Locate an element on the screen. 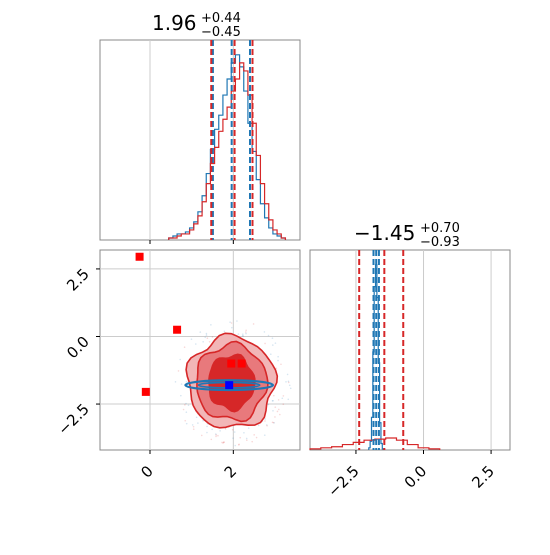 This screenshot has width=550, height=555. x-tick-label: 2 is located at coordinates (230, 471).